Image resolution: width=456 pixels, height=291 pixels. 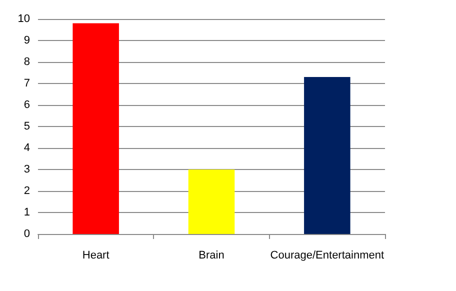 I want to click on y-tick-label: 1, so click(x=27, y=212).